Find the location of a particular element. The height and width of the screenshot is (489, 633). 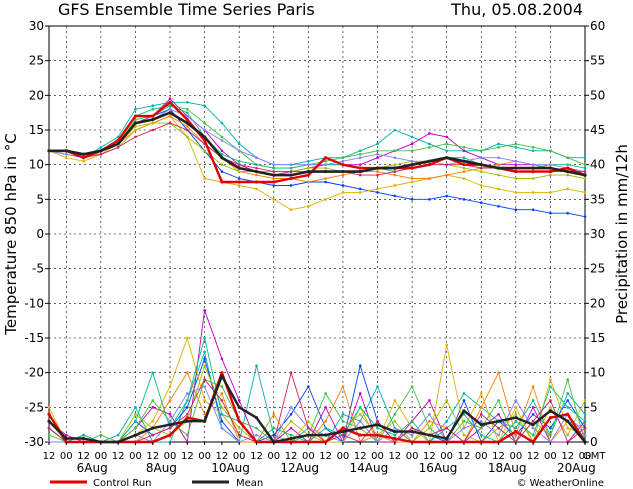

left-tick-label: 15 is located at coordinates (36, 130).